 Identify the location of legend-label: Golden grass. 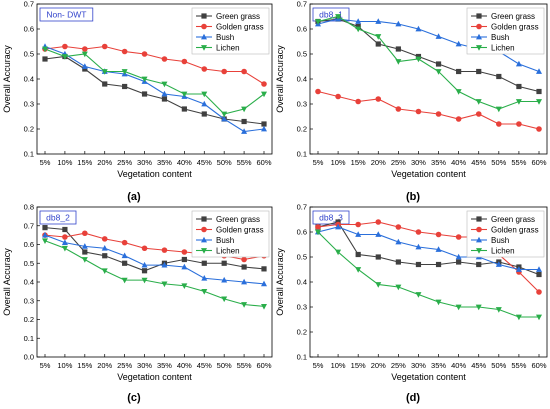
(515, 230).